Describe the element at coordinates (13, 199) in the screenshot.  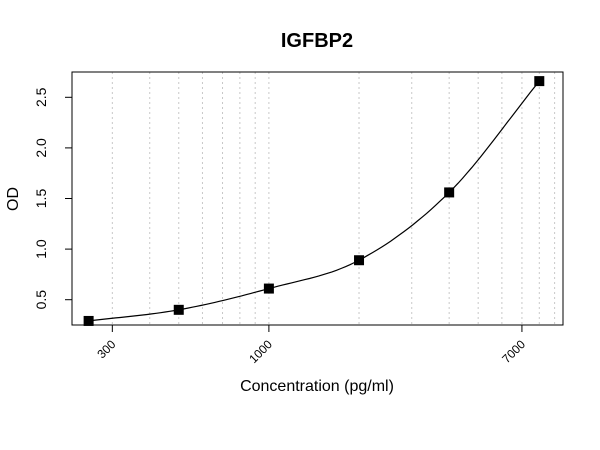
I see `y-axis-label: OD` at that location.